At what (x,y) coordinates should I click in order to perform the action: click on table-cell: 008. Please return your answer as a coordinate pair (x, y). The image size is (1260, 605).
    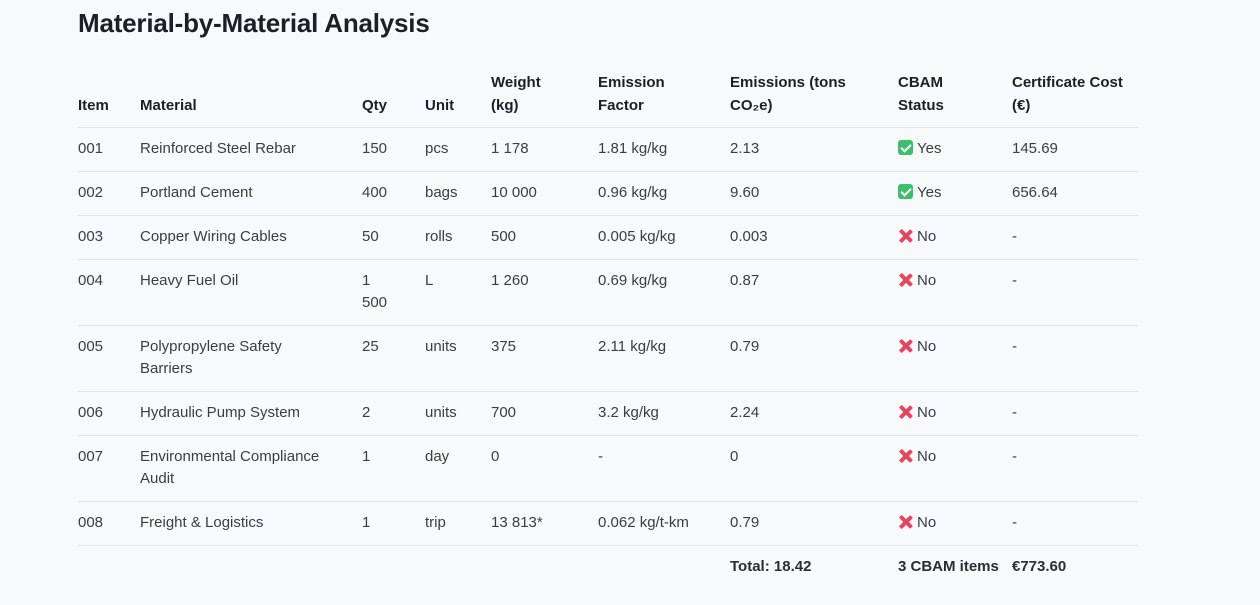
    Looking at the image, I should click on (91, 522).